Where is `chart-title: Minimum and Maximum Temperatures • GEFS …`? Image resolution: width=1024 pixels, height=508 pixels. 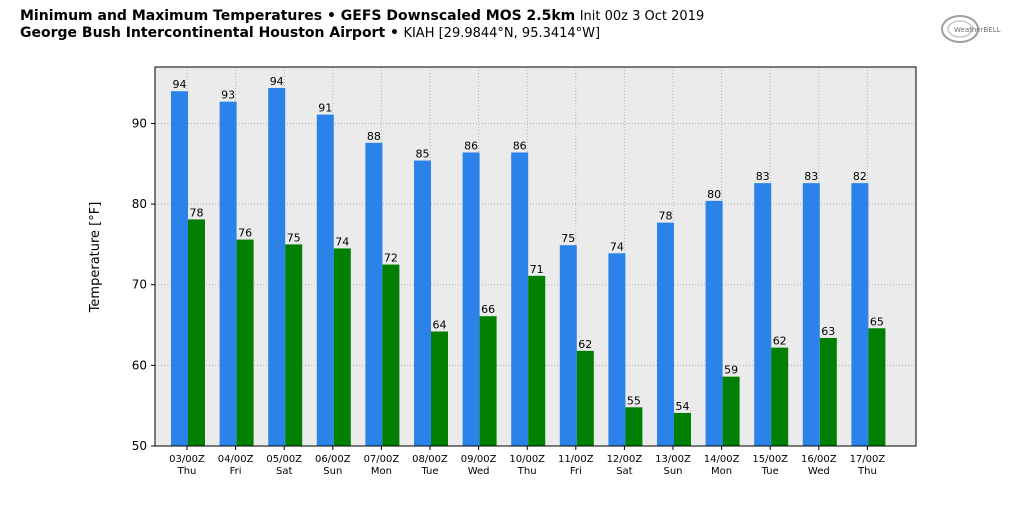 chart-title: Minimum and Maximum Temperatures • GEFS … is located at coordinates (298, 16).